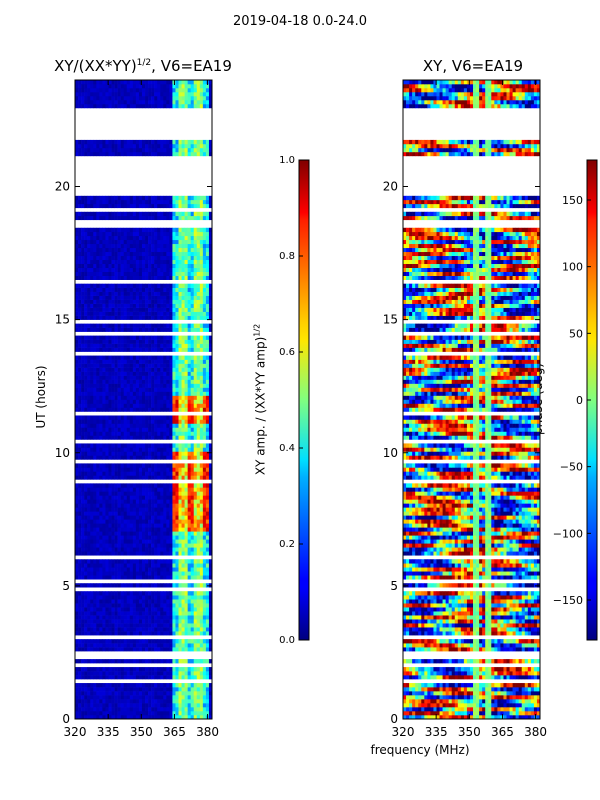 The width and height of the screenshot is (600, 800). Describe the element at coordinates (568, 600) in the screenshot. I see `phase-colorbar-tick: −150` at that location.